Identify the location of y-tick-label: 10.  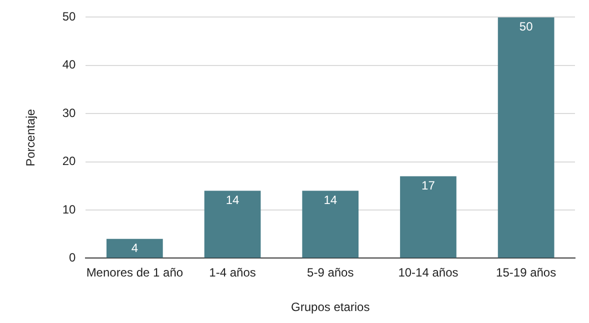
(69, 209).